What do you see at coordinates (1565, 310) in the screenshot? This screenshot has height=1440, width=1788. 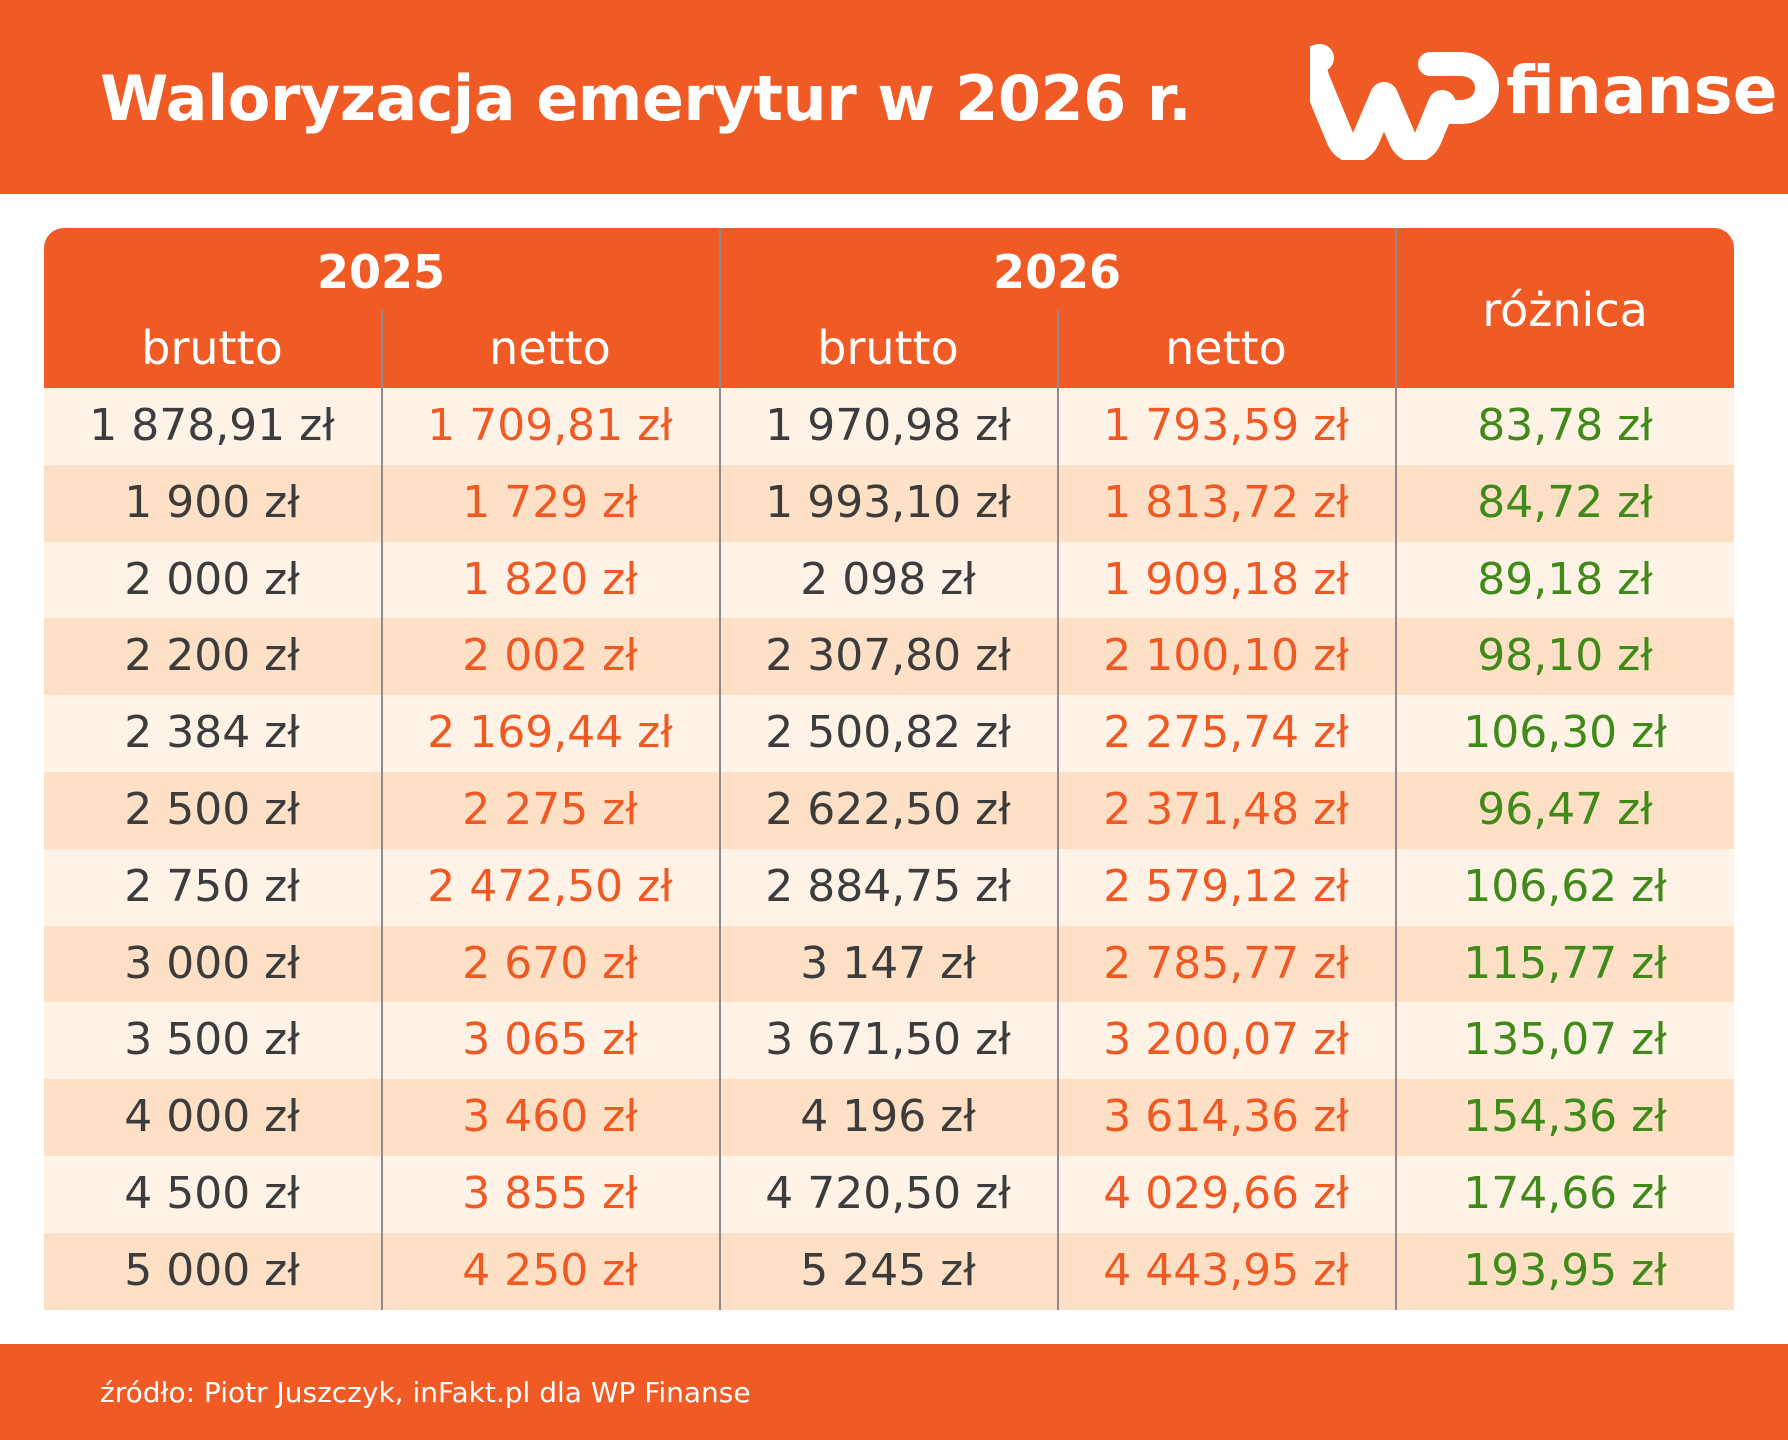 I see `header-roznica: różnica` at bounding box center [1565, 310].